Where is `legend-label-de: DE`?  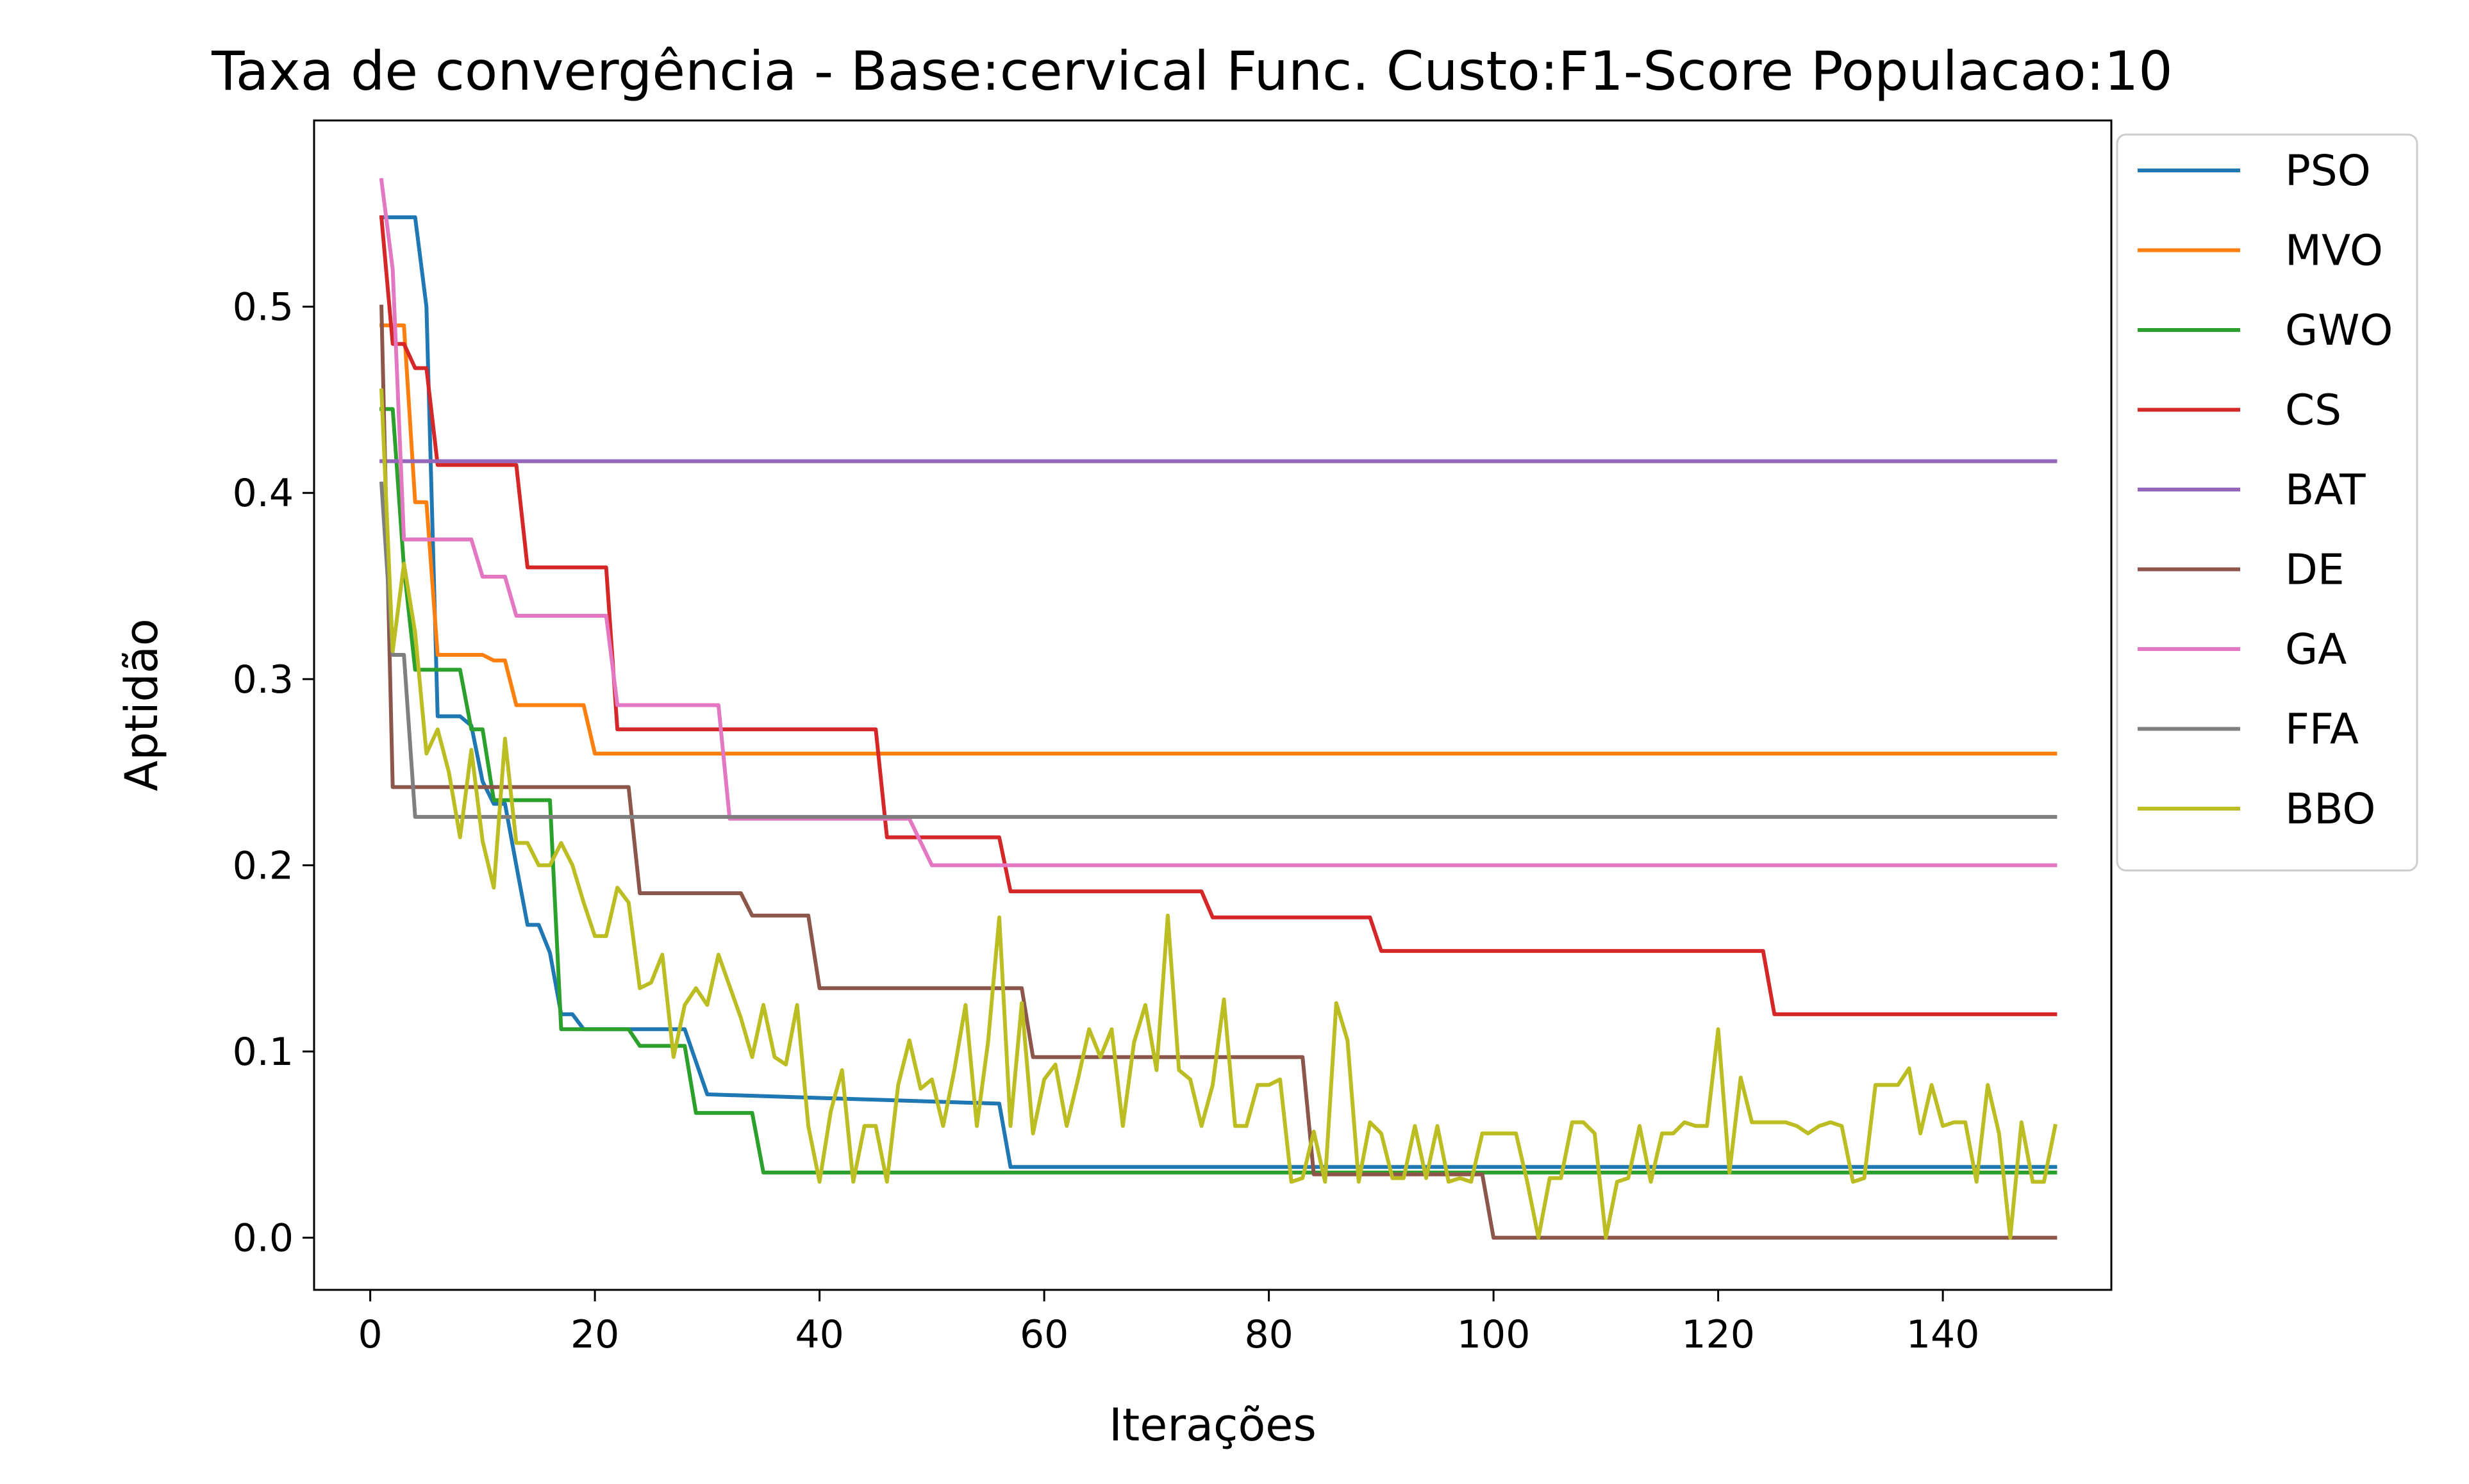
legend-label-de: DE is located at coordinates (2315, 570).